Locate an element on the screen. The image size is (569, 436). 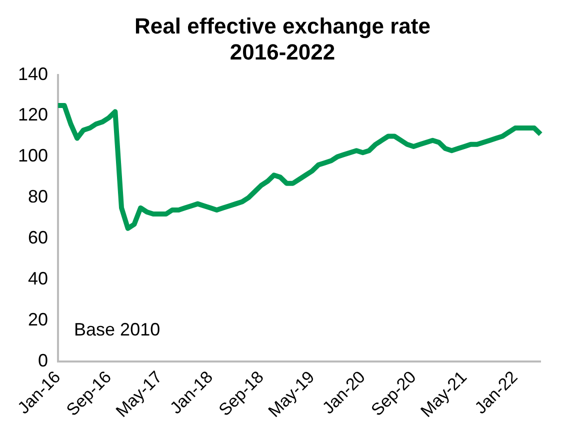
chart-title: Real effective exchange rate 2016-2022 is located at coordinates (282, 39).